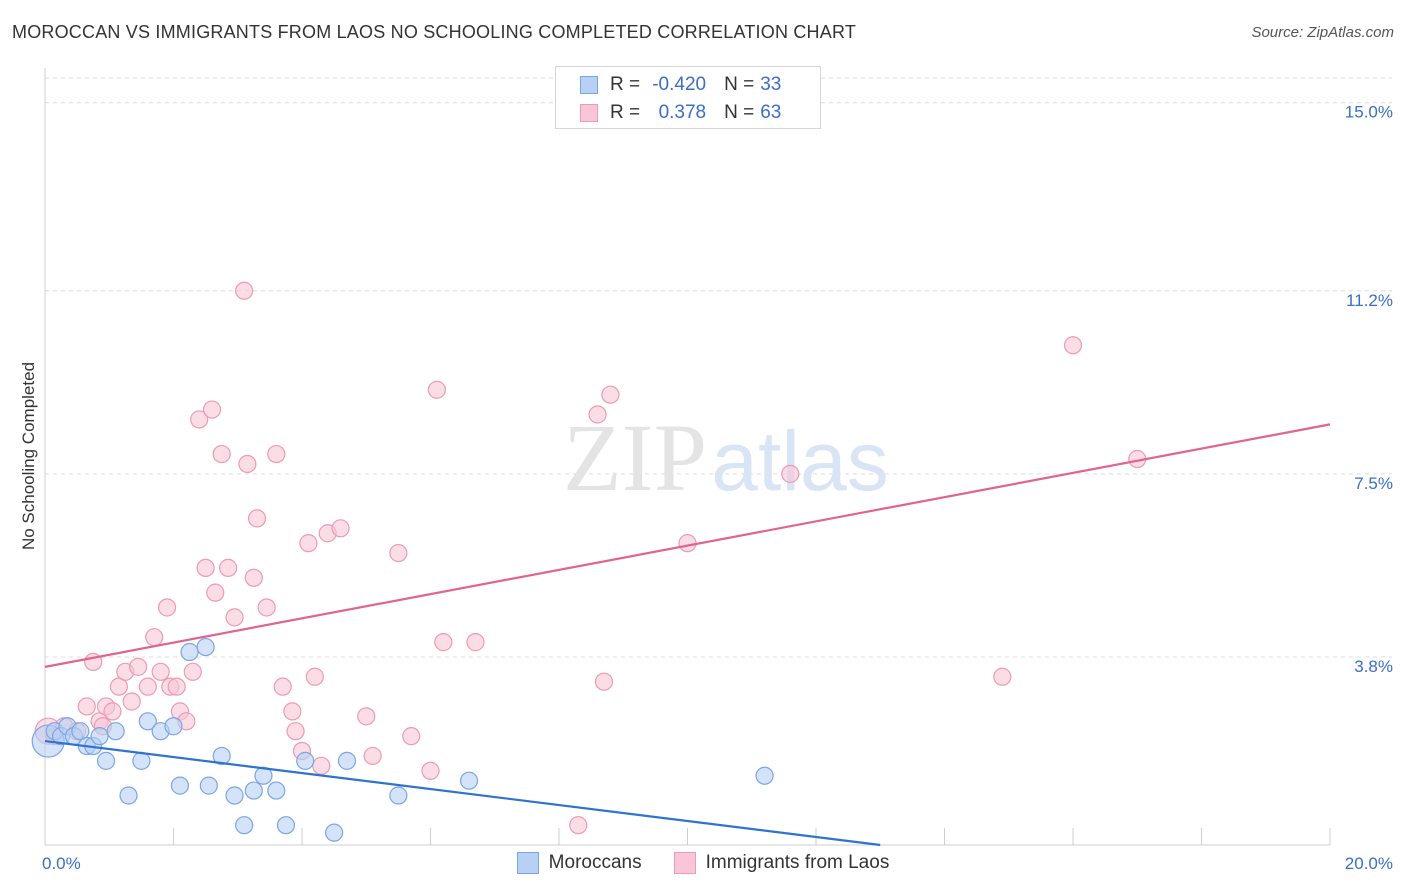 This screenshot has width=1406, height=892. Describe the element at coordinates (771, 112) in the screenshot. I see `legend-n-value: 63` at that location.